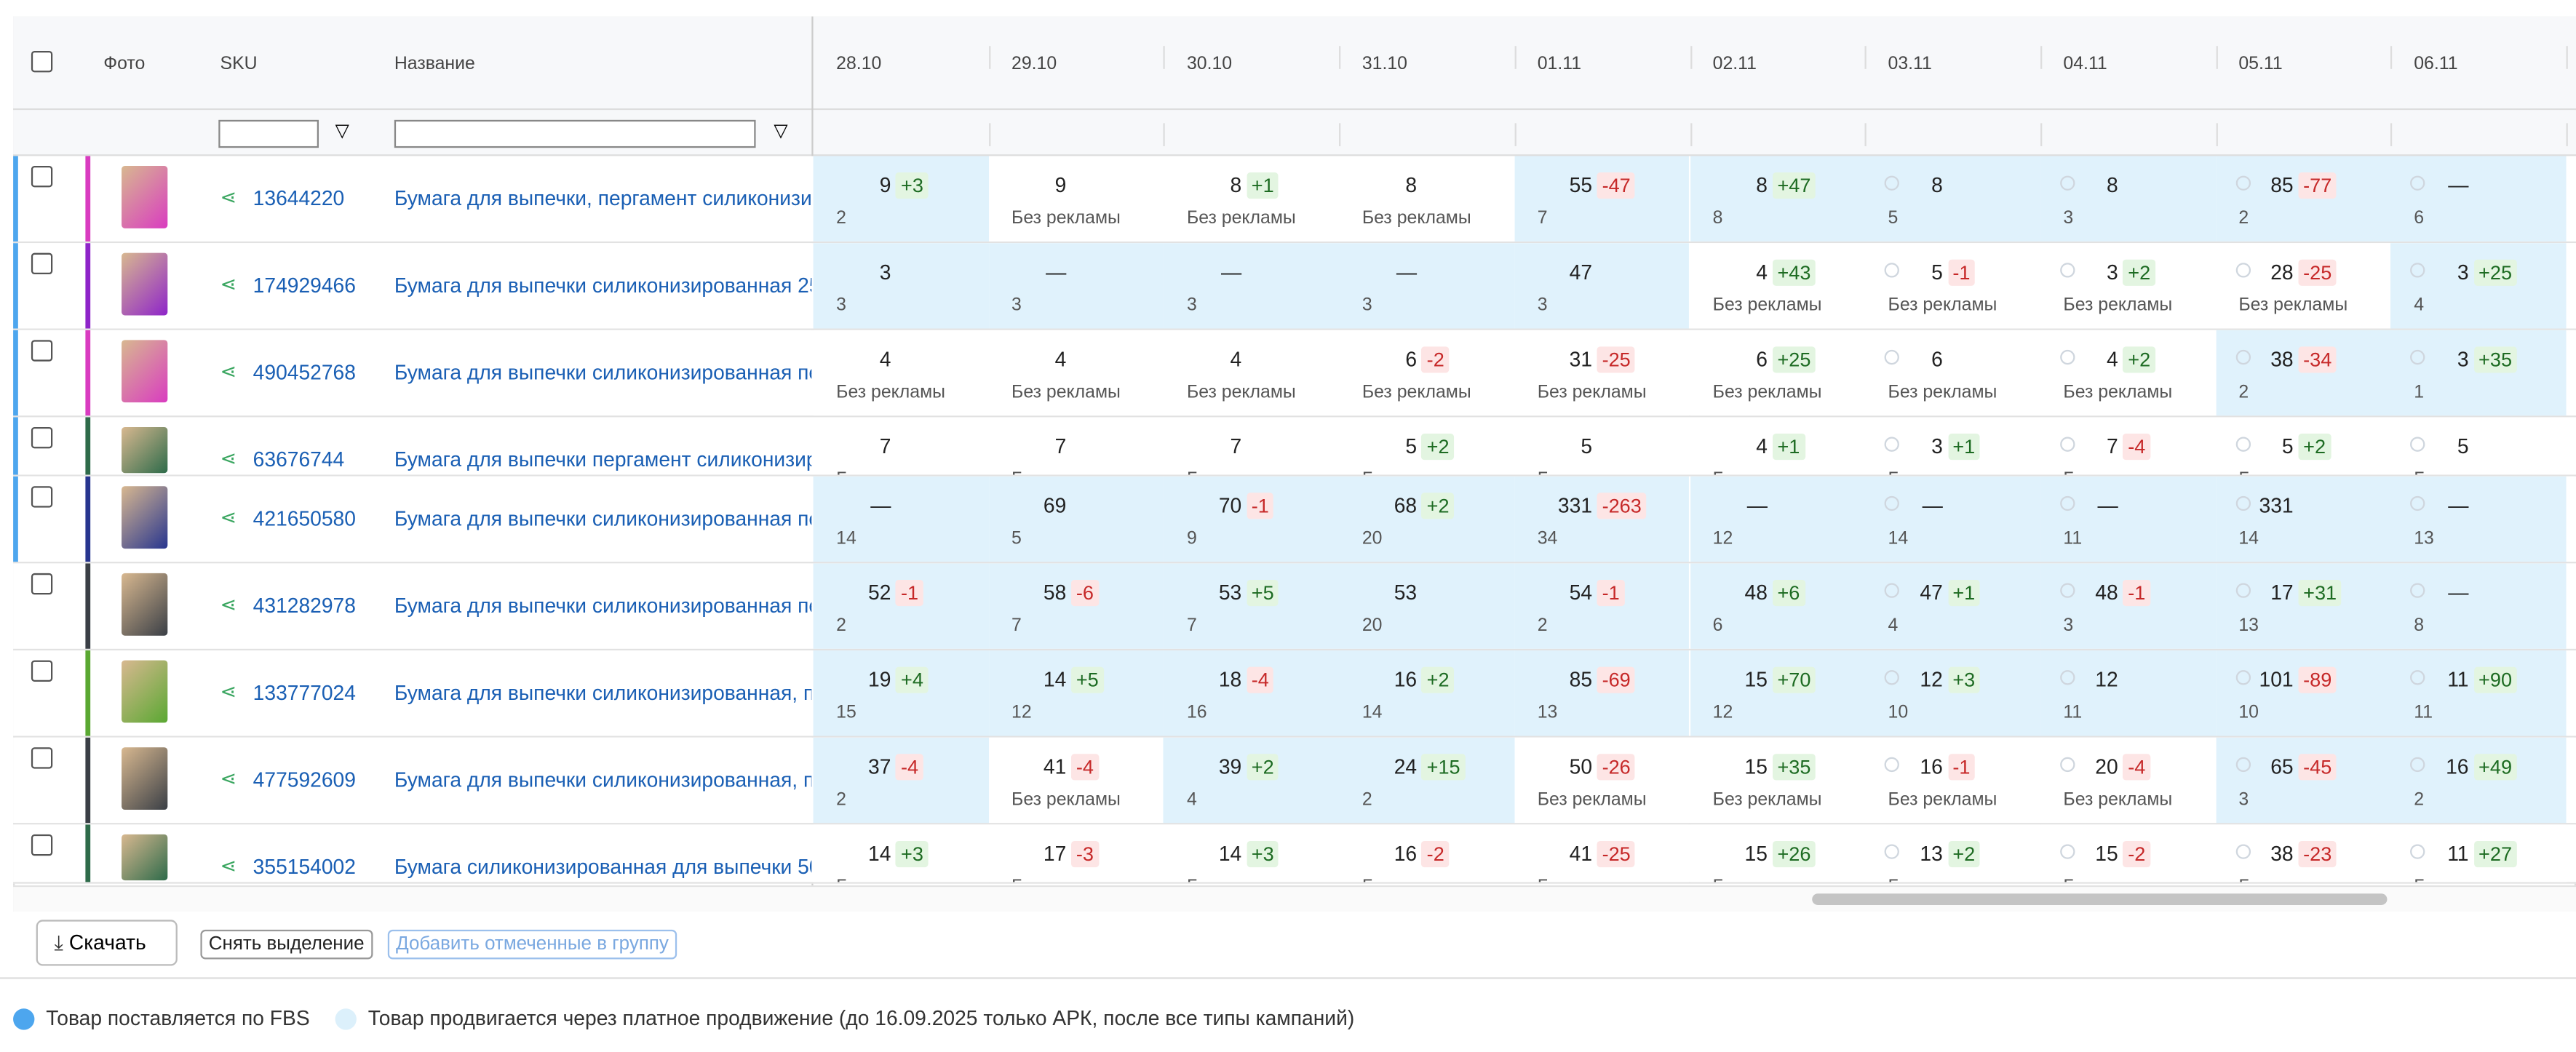  Describe the element at coordinates (24, 1019) in the screenshot. I see `legend-dot` at that location.